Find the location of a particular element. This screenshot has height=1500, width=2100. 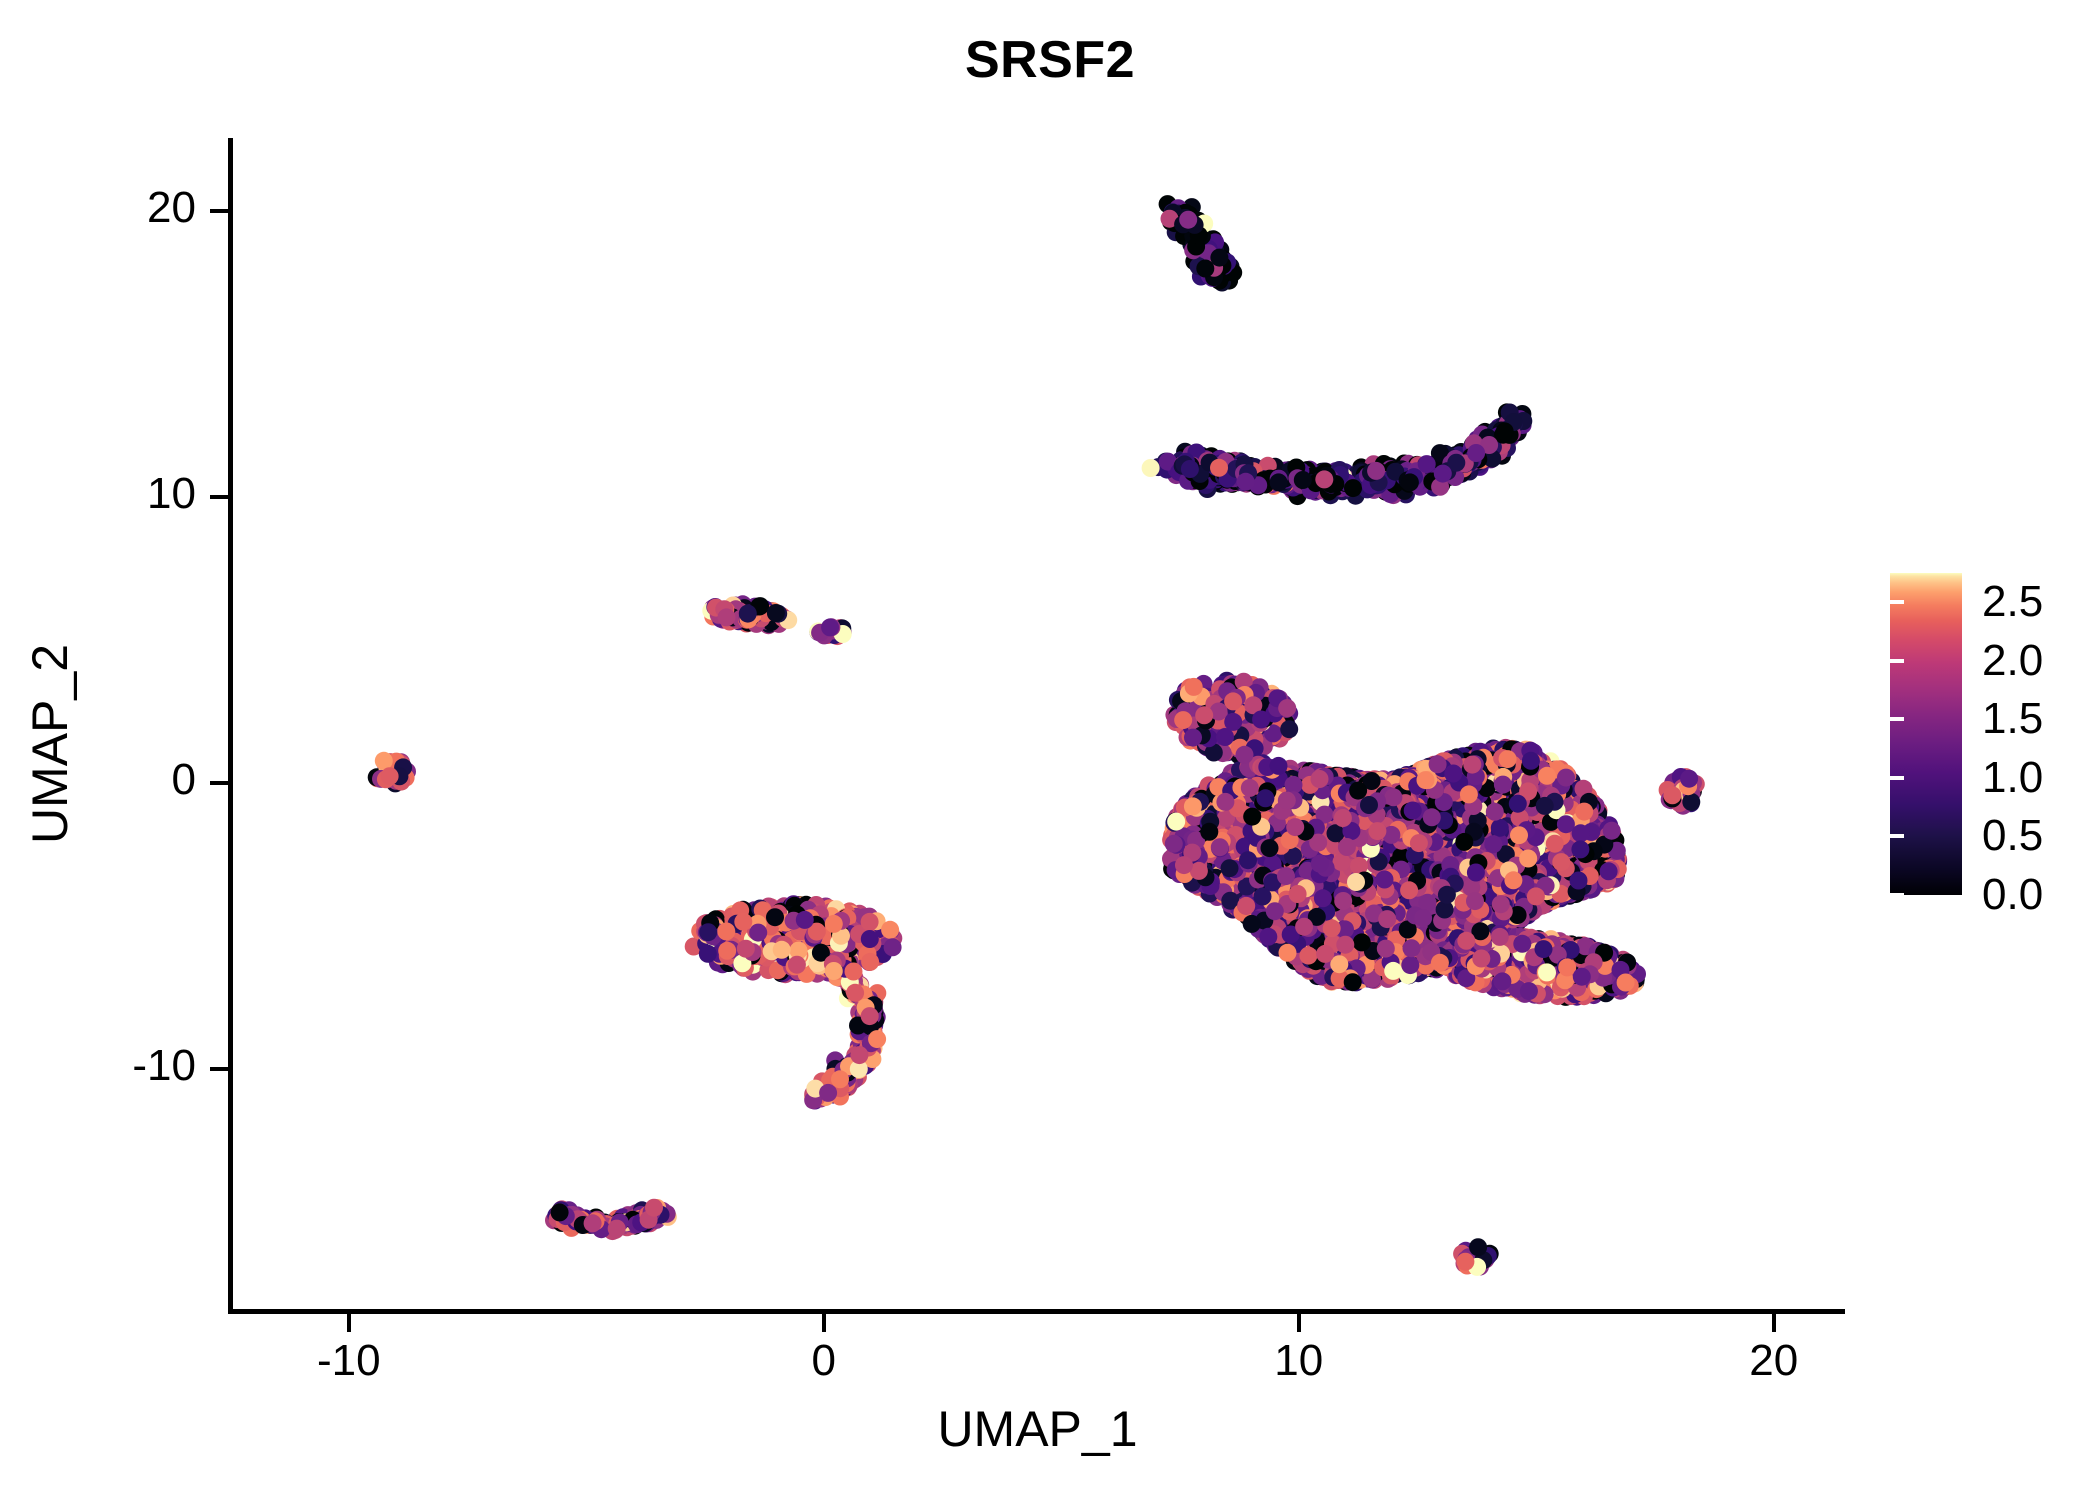

x-tick-label: -10 is located at coordinates (348, 1360).